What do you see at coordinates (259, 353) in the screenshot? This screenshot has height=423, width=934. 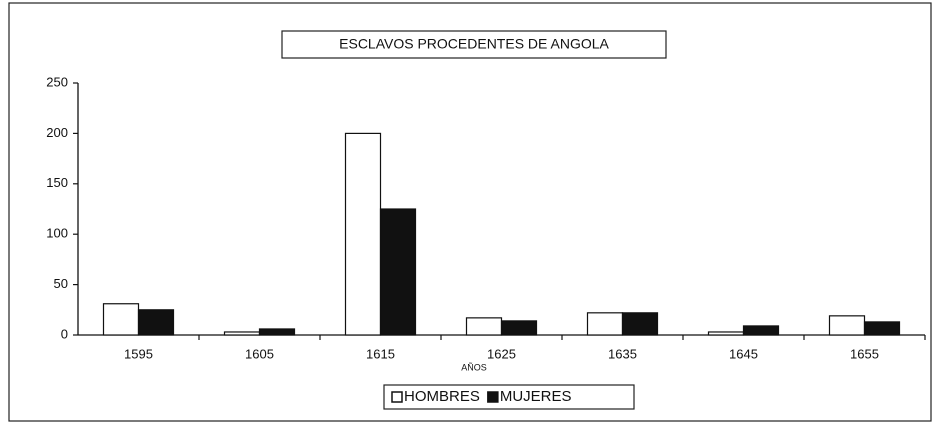 I see `x-tick-label: 1605` at bounding box center [259, 353].